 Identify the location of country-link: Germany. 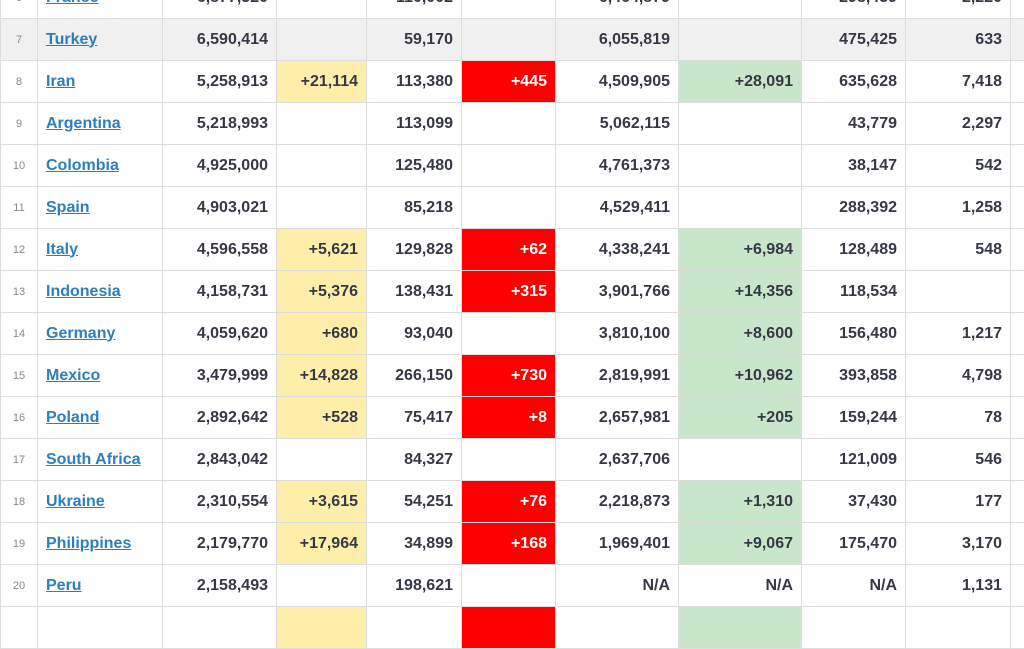
(80, 333).